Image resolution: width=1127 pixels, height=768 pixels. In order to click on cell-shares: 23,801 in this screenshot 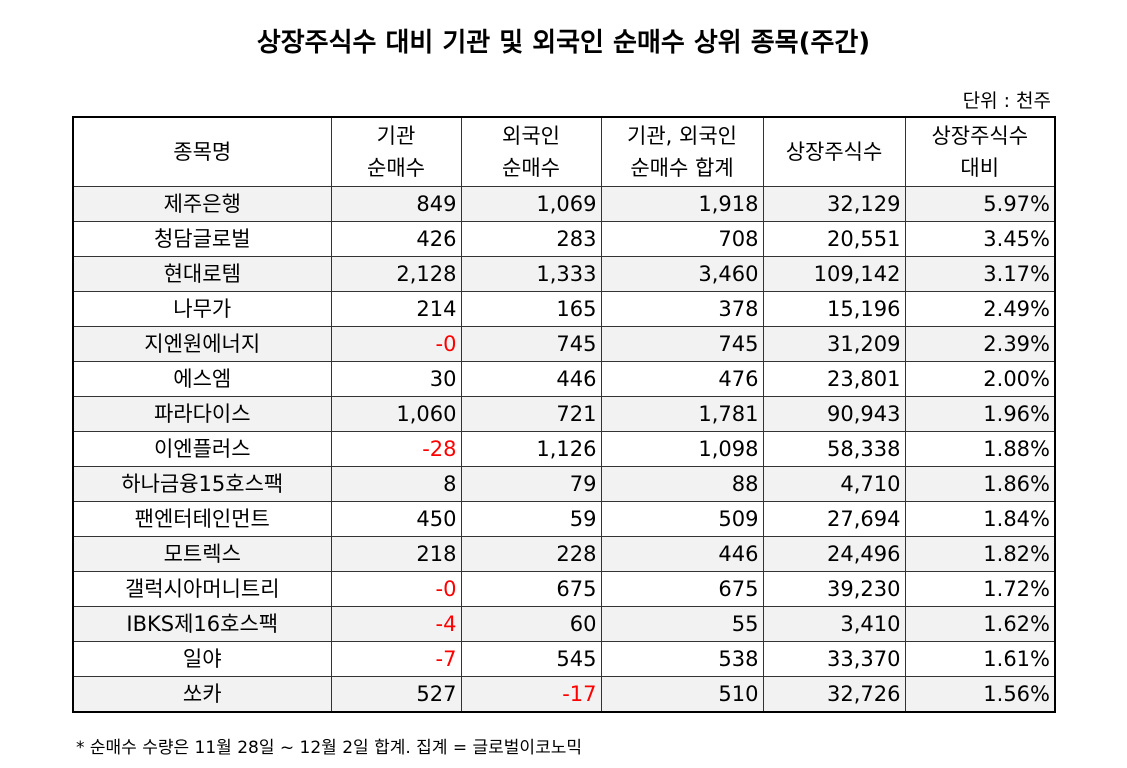, I will do `click(834, 379)`.